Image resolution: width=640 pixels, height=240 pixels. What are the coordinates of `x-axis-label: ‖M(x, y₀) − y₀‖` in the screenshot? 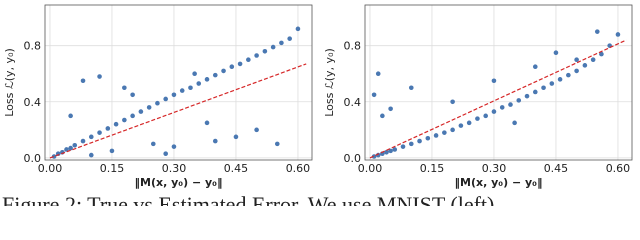 It's located at (499, 182).